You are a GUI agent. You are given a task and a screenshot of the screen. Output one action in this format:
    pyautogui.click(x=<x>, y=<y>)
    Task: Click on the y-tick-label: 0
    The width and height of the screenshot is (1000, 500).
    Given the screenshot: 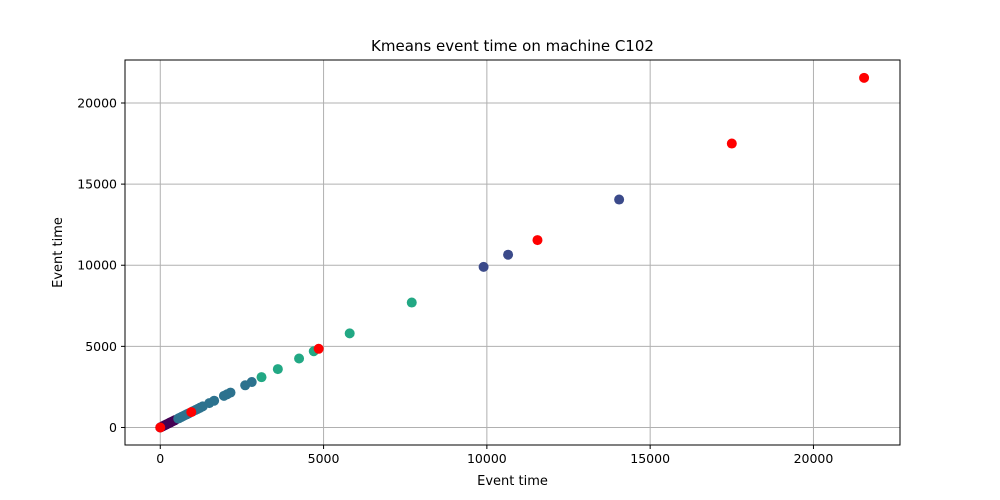 What is the action you would take?
    pyautogui.click(x=113, y=427)
    